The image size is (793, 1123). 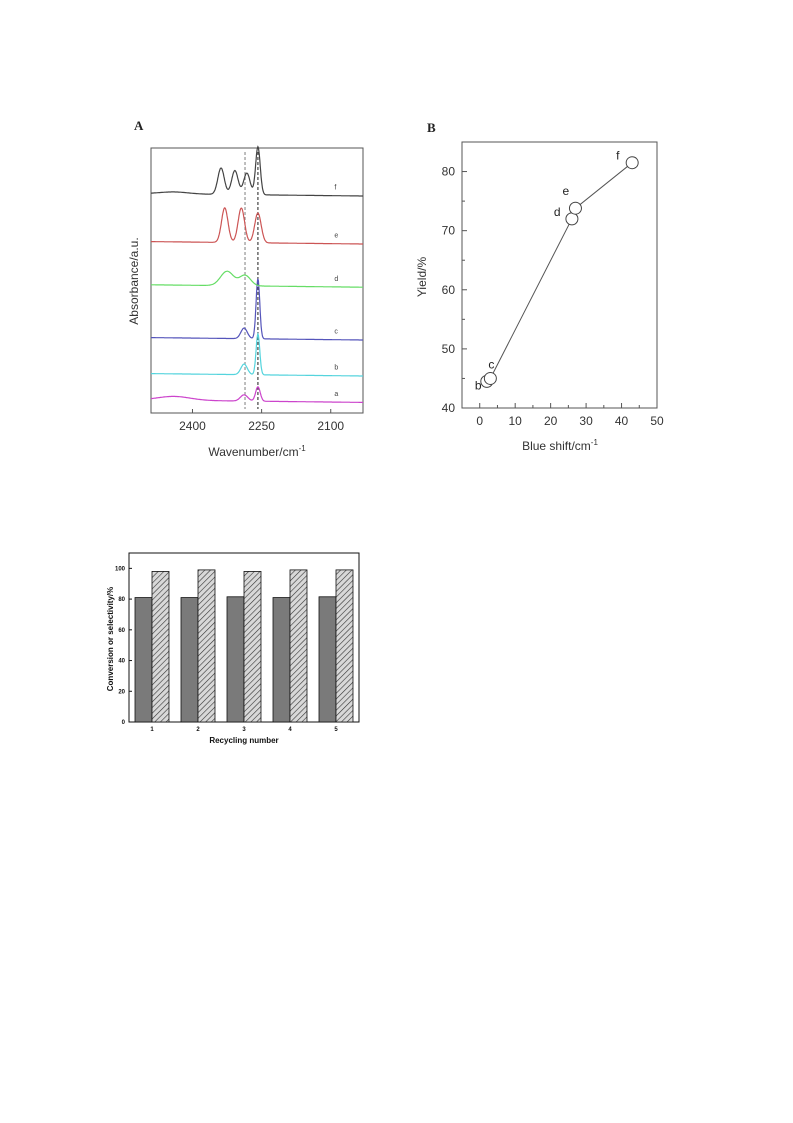 I want to click on point-label-e: e, so click(x=565, y=191).